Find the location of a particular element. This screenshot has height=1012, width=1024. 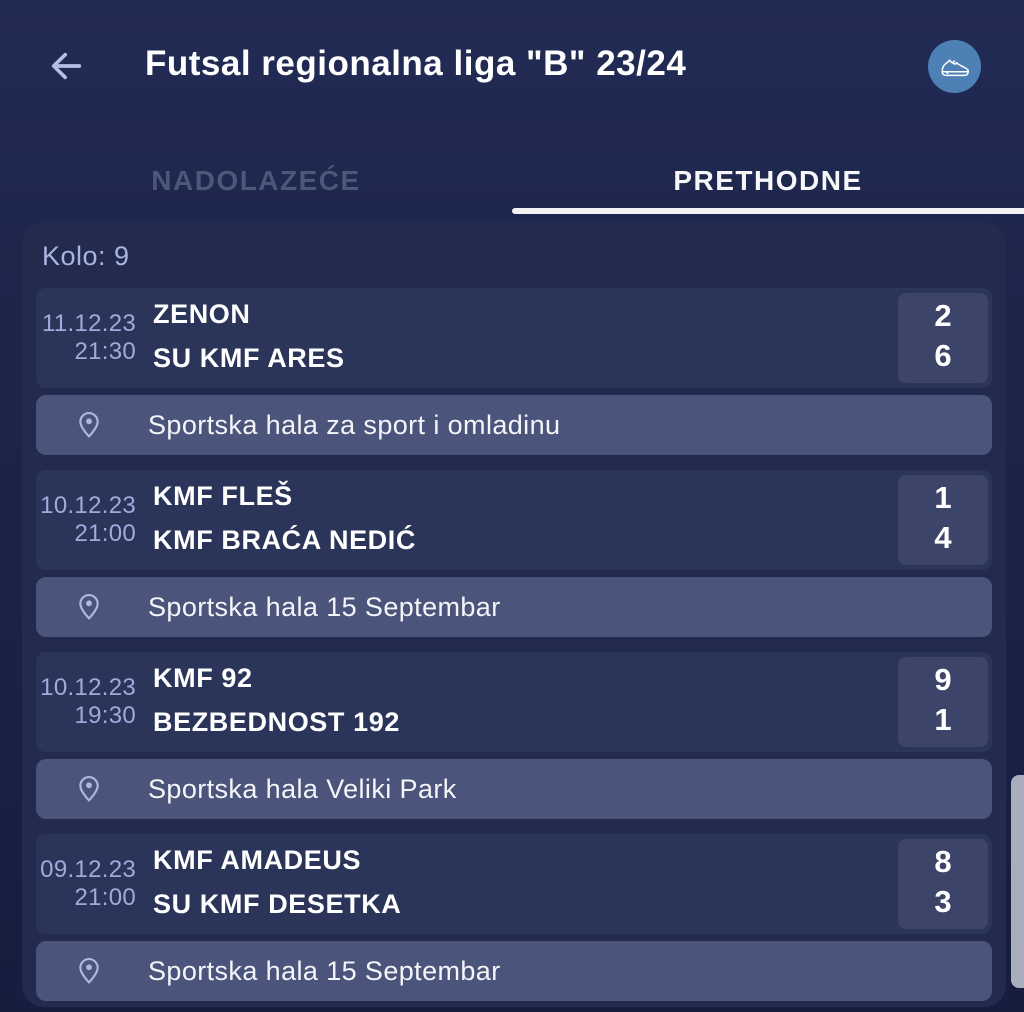

tab-nadolazece: NADOLAZEĆE is located at coordinates (256, 181).